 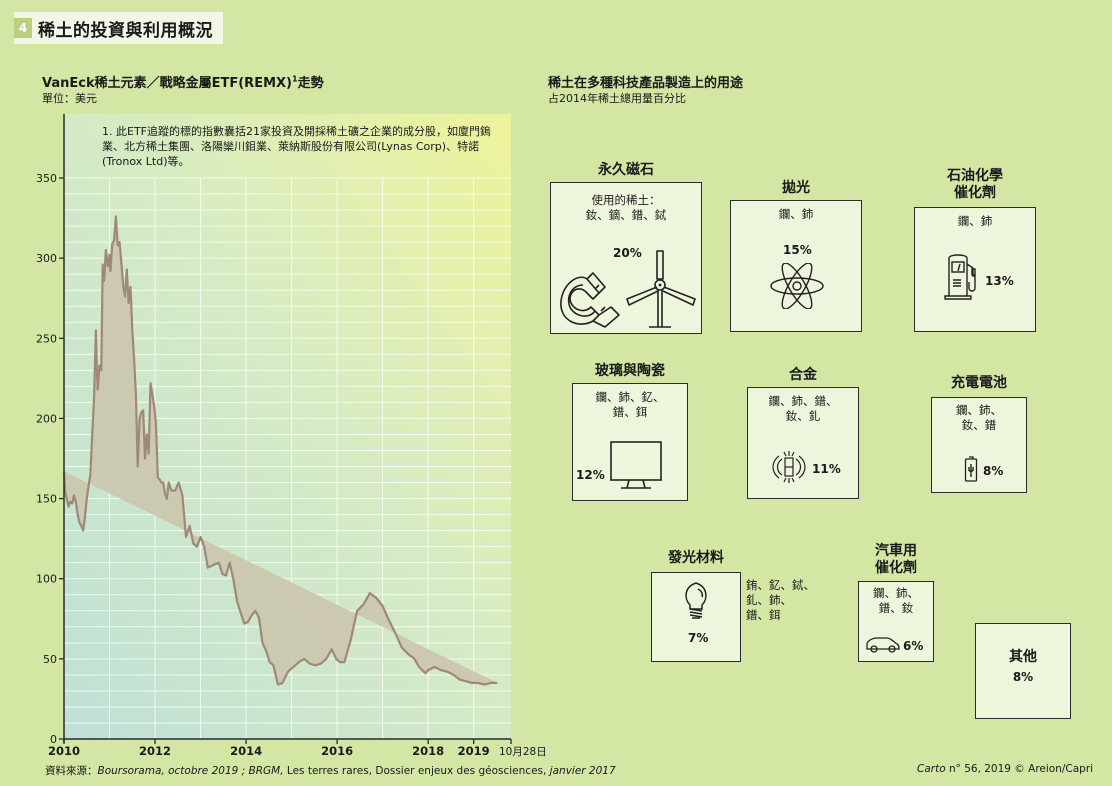 What do you see at coordinates (626, 215) in the screenshot?
I see `elements-list: 釹、鏑、鐠、鋱` at bounding box center [626, 215].